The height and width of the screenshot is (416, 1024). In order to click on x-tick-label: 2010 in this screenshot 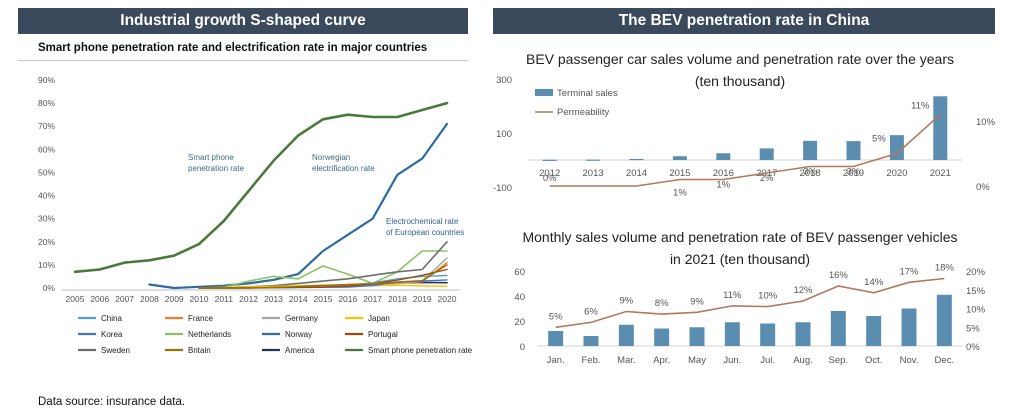, I will do `click(199, 299)`.